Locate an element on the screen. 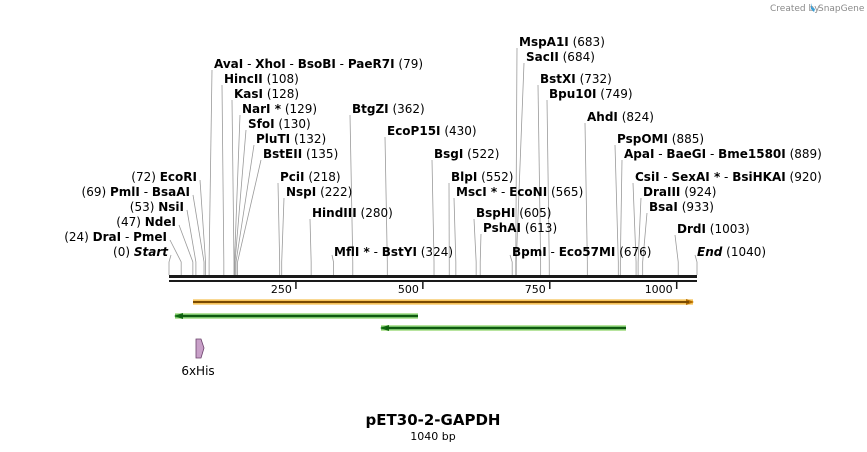 The height and width of the screenshot is (452, 867). site-label: SfoI (130) is located at coordinates (279, 124).